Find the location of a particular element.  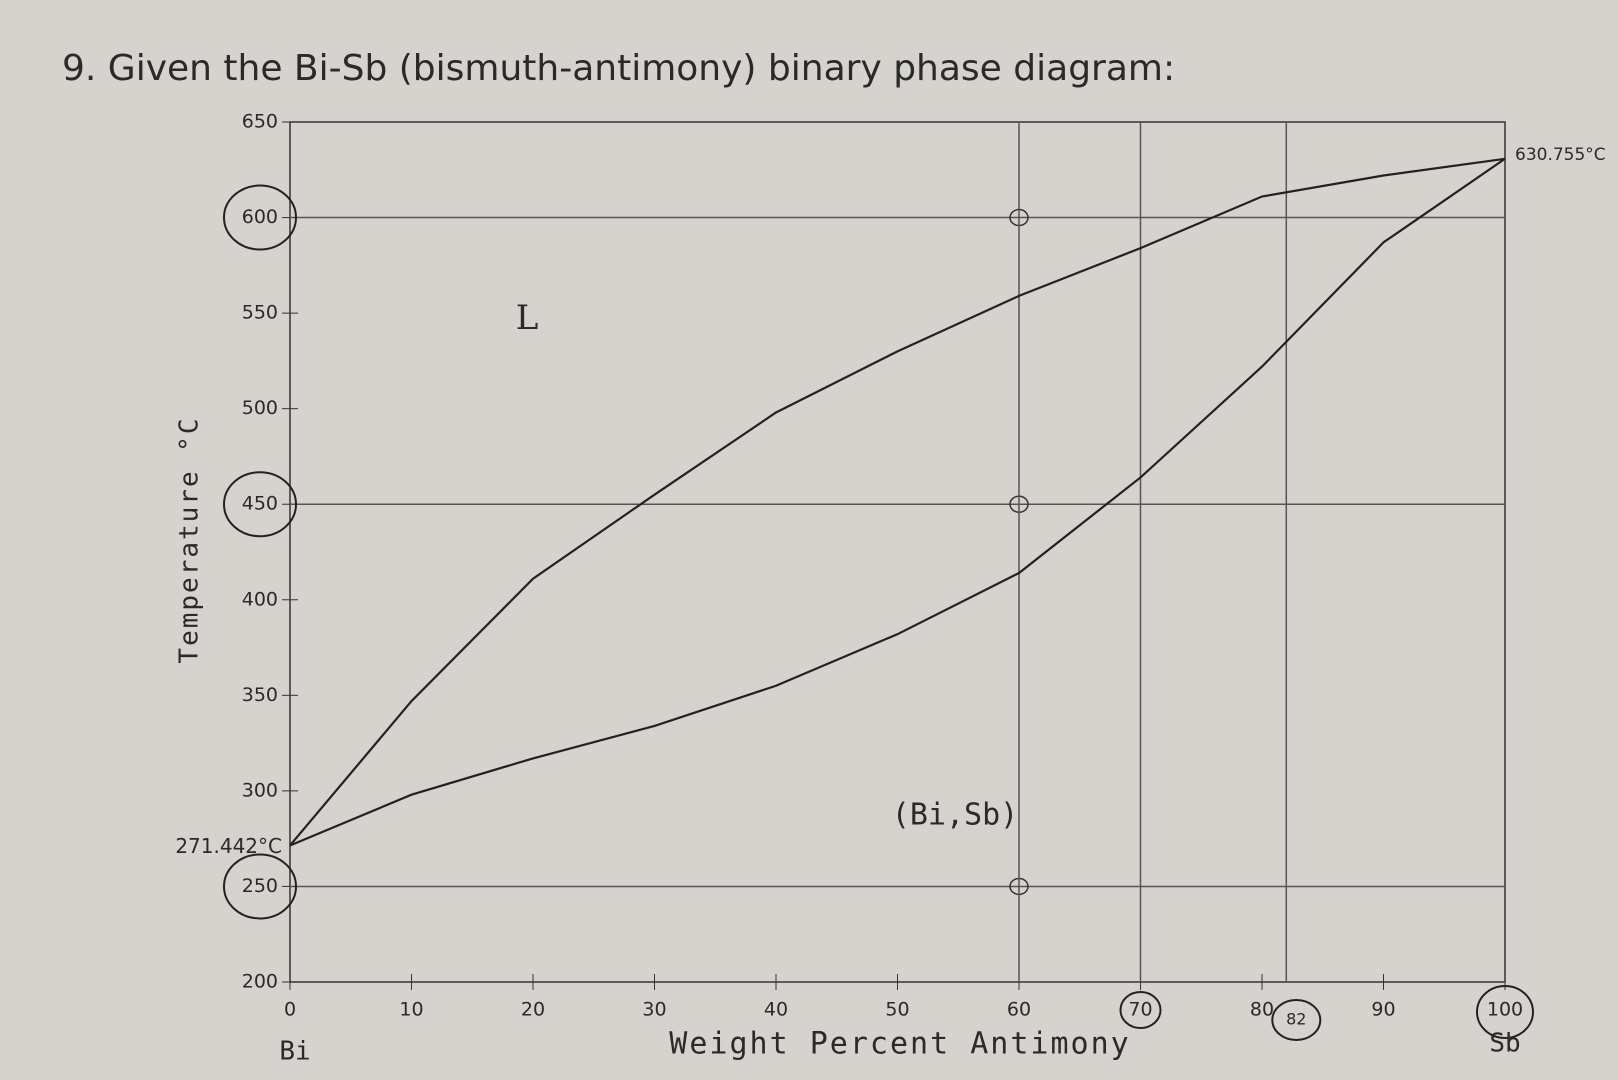

x-tick-label: 70 is located at coordinates (1140, 1010).